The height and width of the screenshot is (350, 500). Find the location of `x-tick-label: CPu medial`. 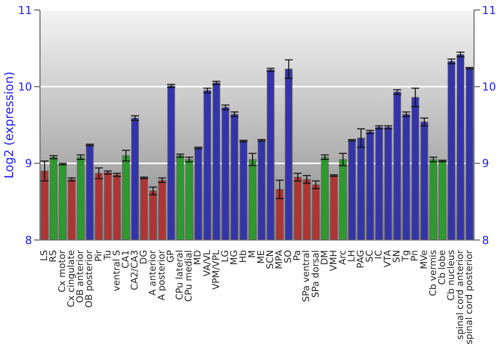

x-tick-label: CPu medial is located at coordinates (189, 276).